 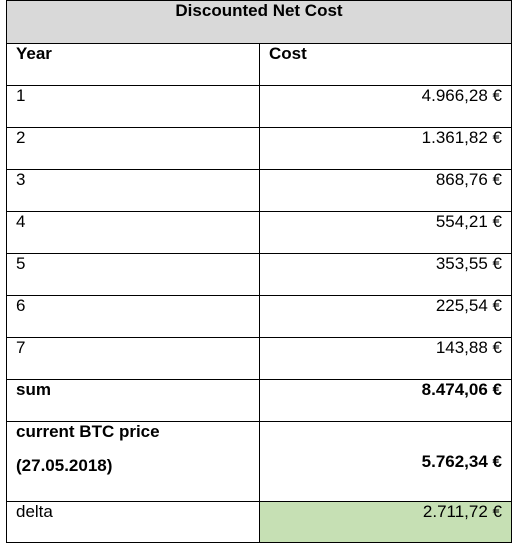 I want to click on year-cell: 1, so click(x=133, y=106).